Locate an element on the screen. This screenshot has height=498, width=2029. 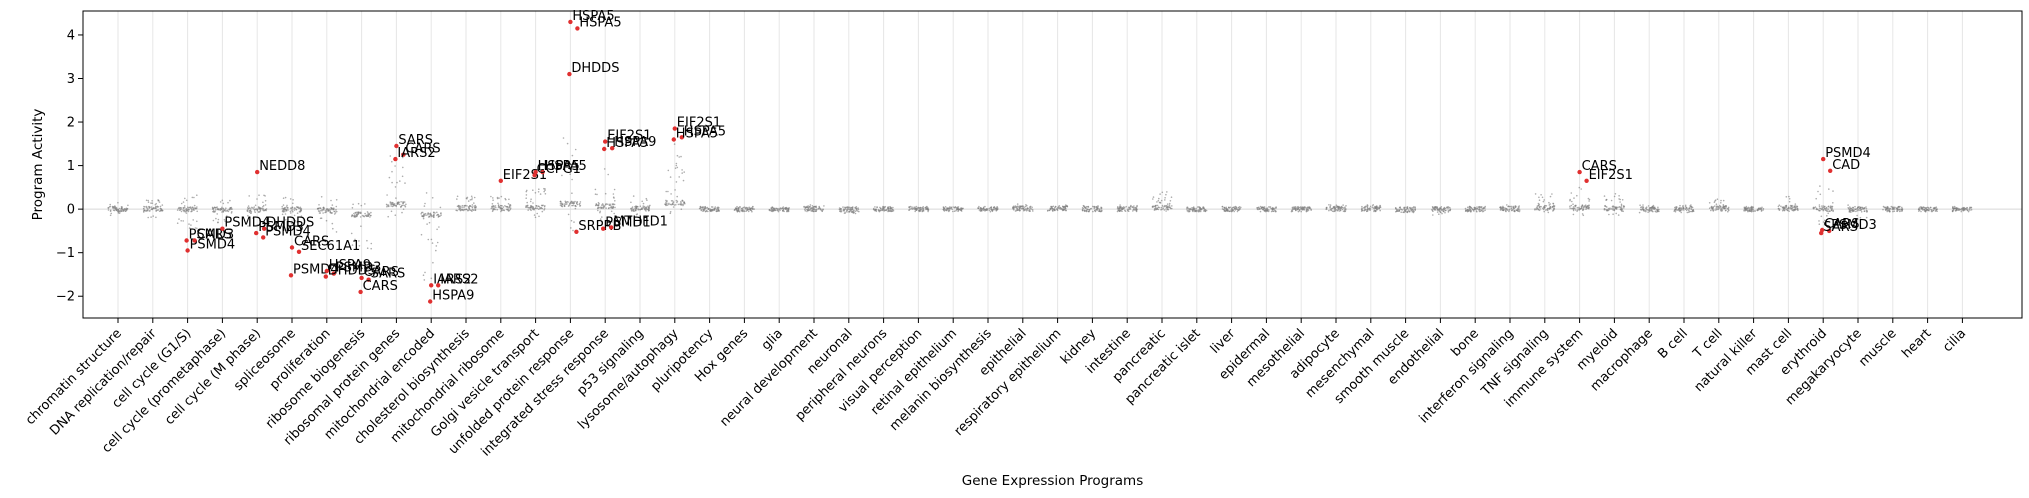
gene-label: HSPA9 is located at coordinates (635, 142).